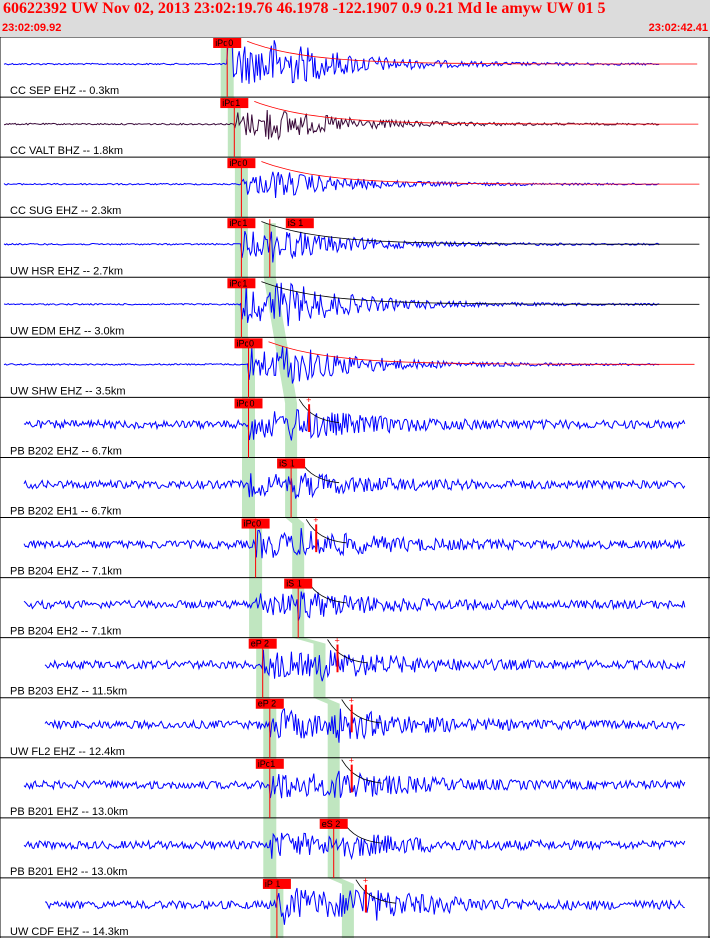 This screenshot has height=938, width=710. I want to click on trace-row: iPc0 + PB B204 EHZ -- 7.1km, so click(348, 546).